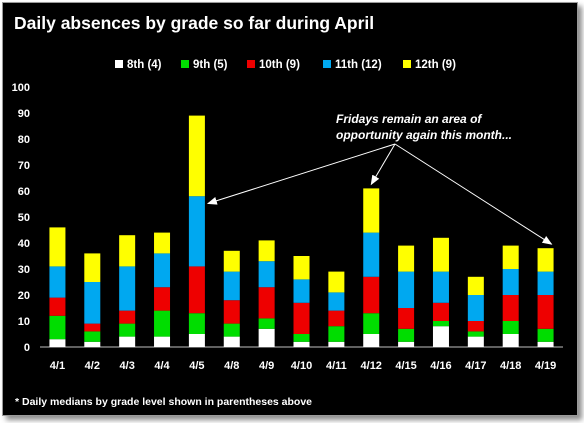 The image size is (584, 423). I want to click on x-tick-label: 4/17, so click(475, 366).